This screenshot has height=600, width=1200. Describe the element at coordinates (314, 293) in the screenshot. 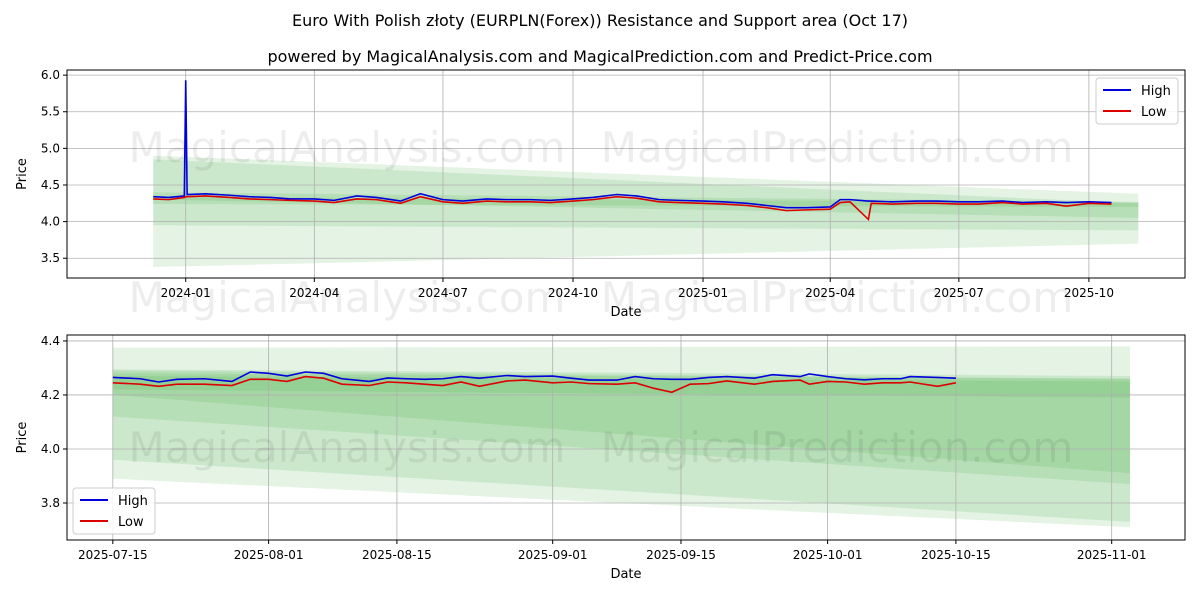

I see `x-tick-label: 2024-04` at that location.